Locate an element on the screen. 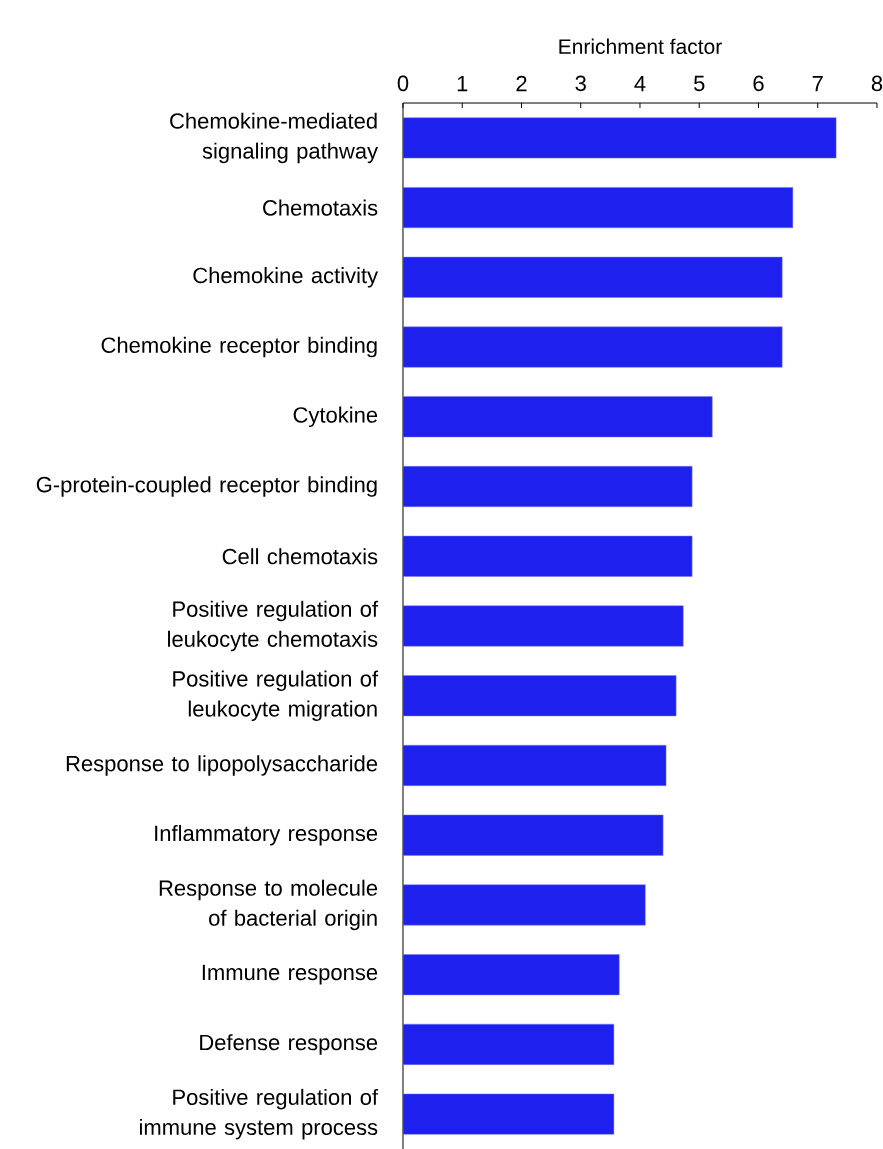  y-tick-label: Defense response is located at coordinates (289, 1044).